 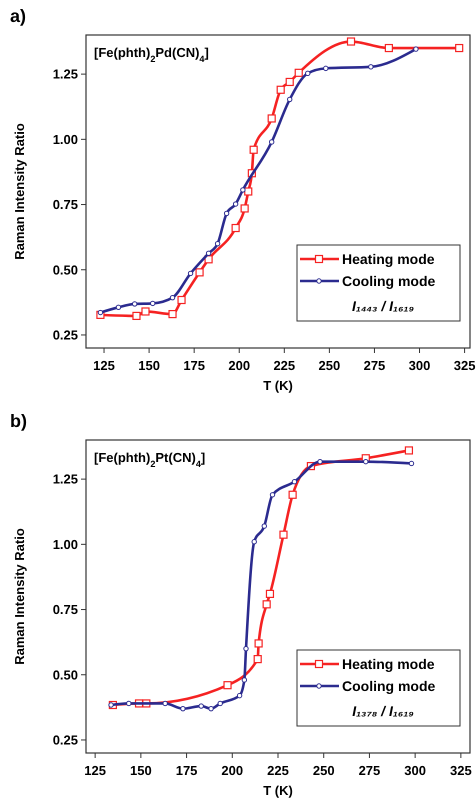 I want to click on annotation: [Fe(phth)$_{2}$Pt(CN)$_{4}$], so click(x=150, y=459).